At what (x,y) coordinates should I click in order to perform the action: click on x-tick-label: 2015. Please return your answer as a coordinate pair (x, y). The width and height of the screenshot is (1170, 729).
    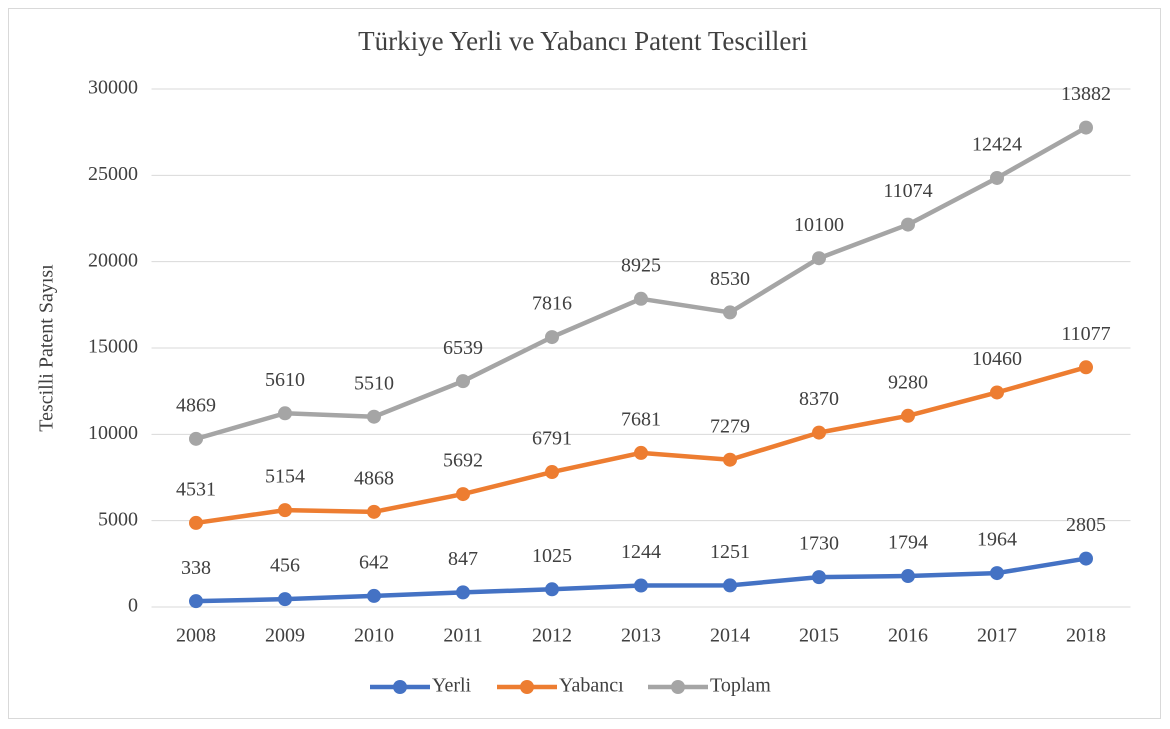
    Looking at the image, I should click on (819, 636).